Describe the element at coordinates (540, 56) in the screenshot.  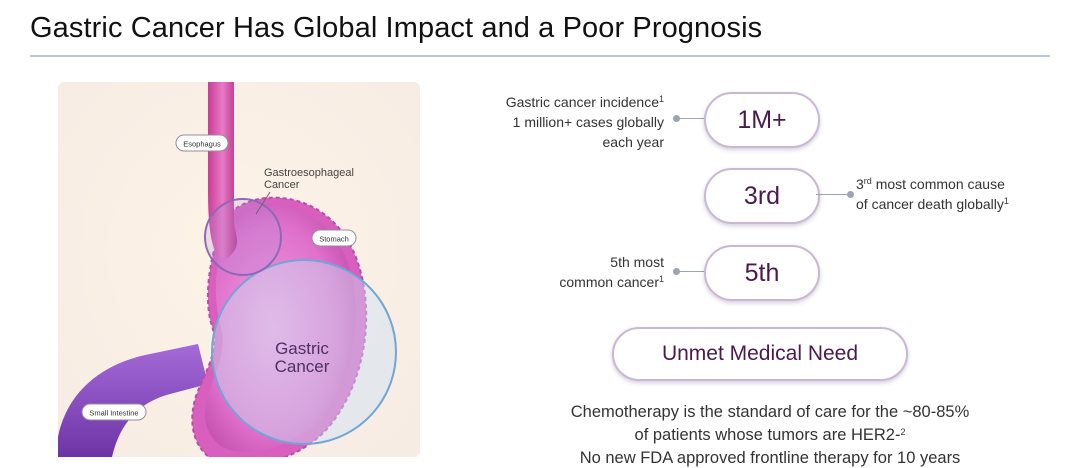
I see `title-divider` at that location.